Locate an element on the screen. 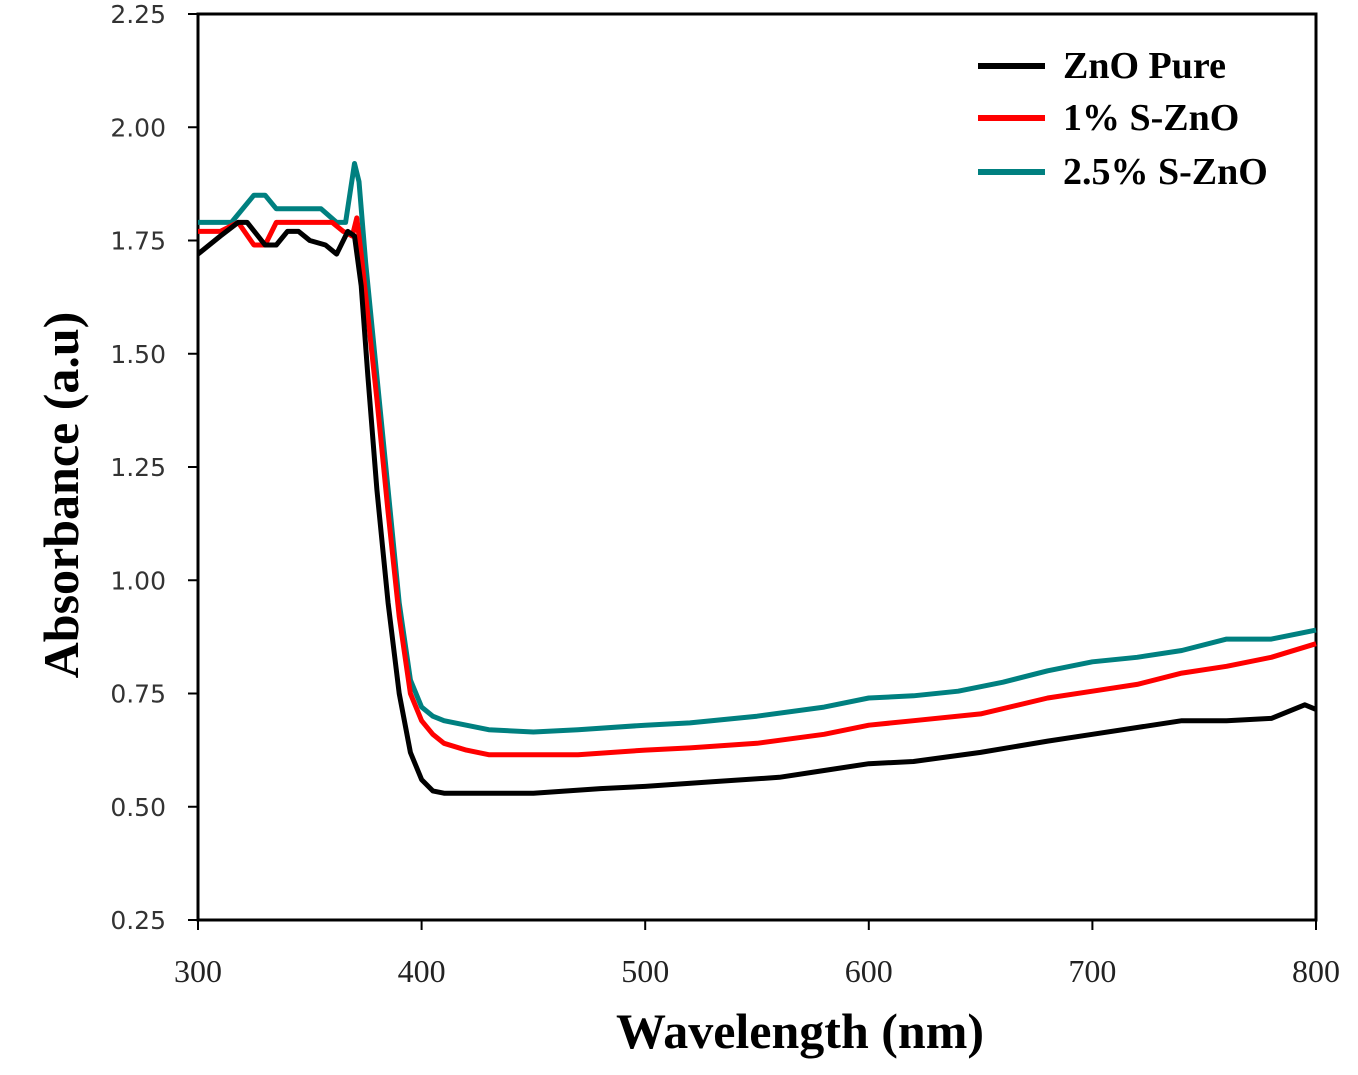  legend-label: 2.5% S-ZnO is located at coordinates (1165, 172).